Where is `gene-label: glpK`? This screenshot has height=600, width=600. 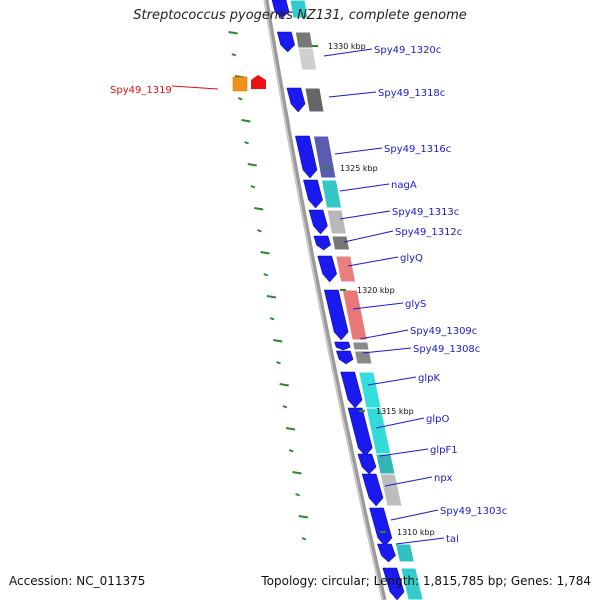 gene-label: glpK is located at coordinates (429, 378).